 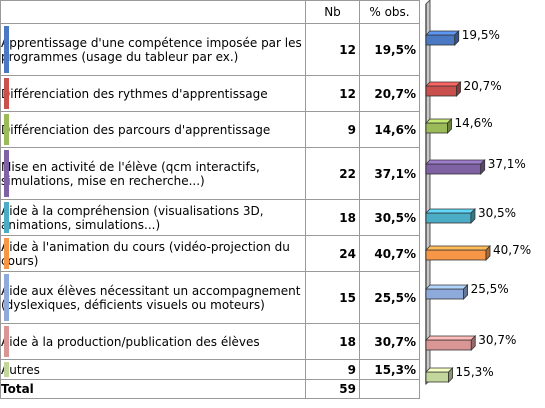 What do you see at coordinates (332, 253) in the screenshot?
I see `row-count: 24` at bounding box center [332, 253].